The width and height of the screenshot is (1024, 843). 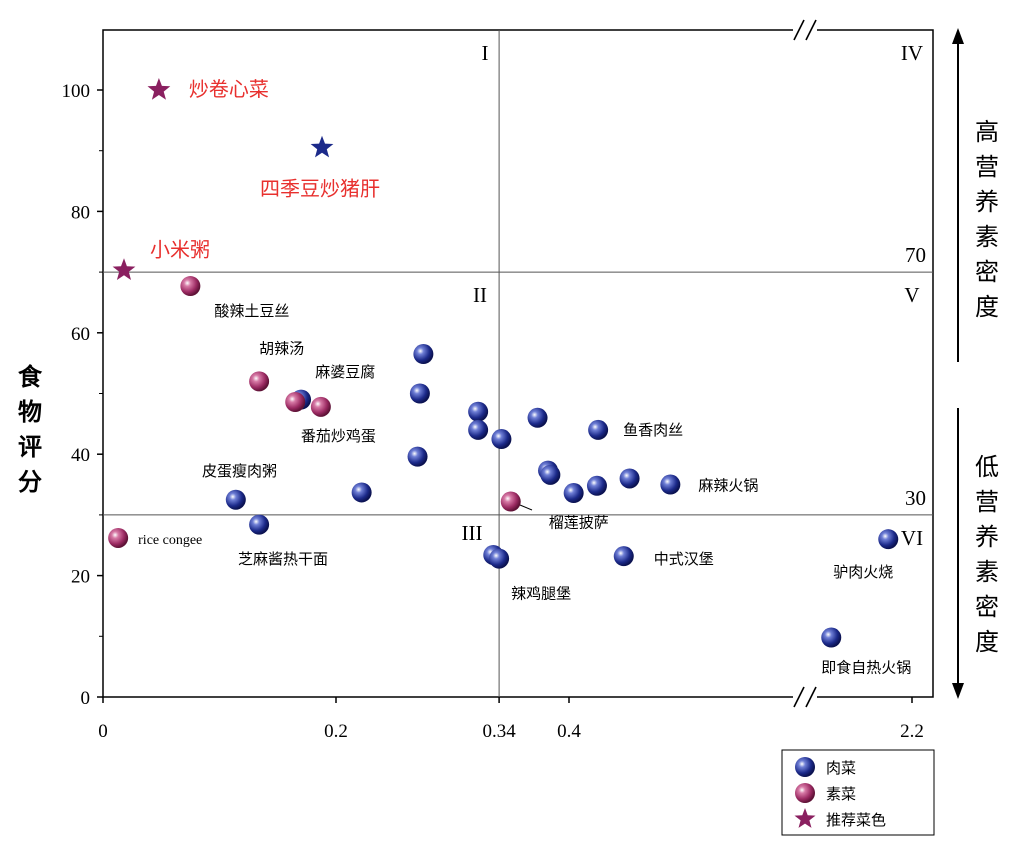 What do you see at coordinates (251, 311) in the screenshot?
I see `veg-point-label-0: 酸辣土豆丝` at bounding box center [251, 311].